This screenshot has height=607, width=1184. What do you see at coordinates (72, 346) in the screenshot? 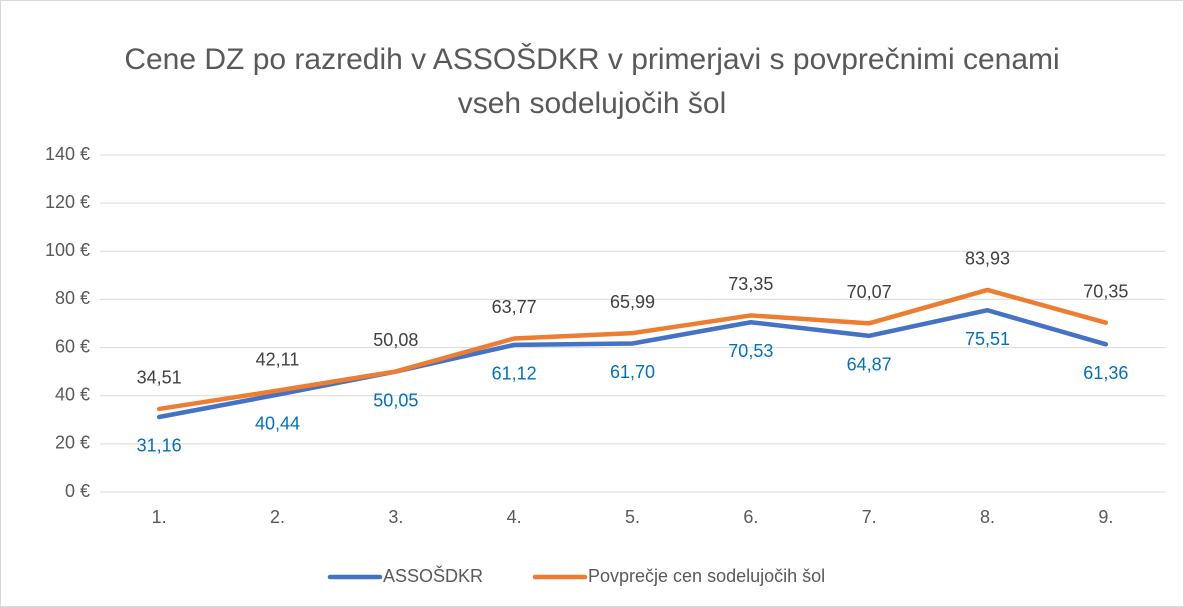
I see `y-tick-label: 60 €` at bounding box center [72, 346].